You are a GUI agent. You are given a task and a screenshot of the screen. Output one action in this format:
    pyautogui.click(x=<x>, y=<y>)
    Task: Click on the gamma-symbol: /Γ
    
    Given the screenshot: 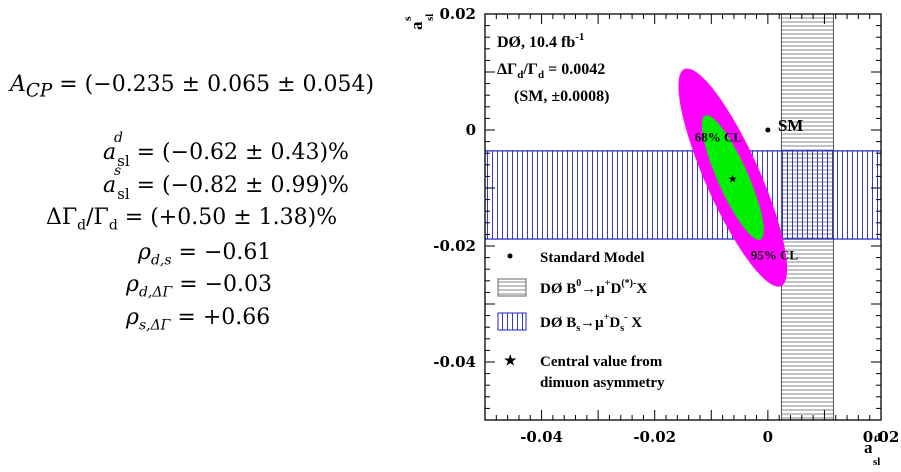 What is the action you would take?
    pyautogui.click(x=97, y=217)
    